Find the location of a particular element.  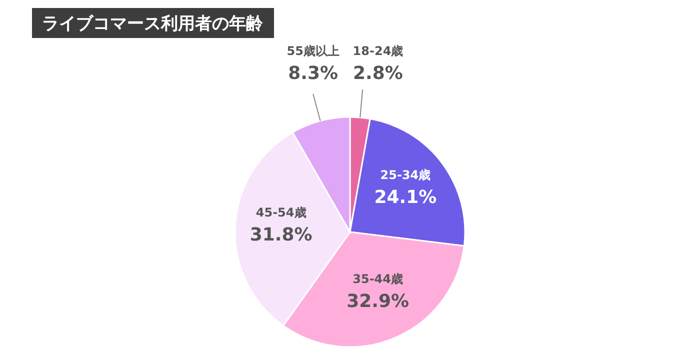

data-label: 31.8% is located at coordinates (281, 235).